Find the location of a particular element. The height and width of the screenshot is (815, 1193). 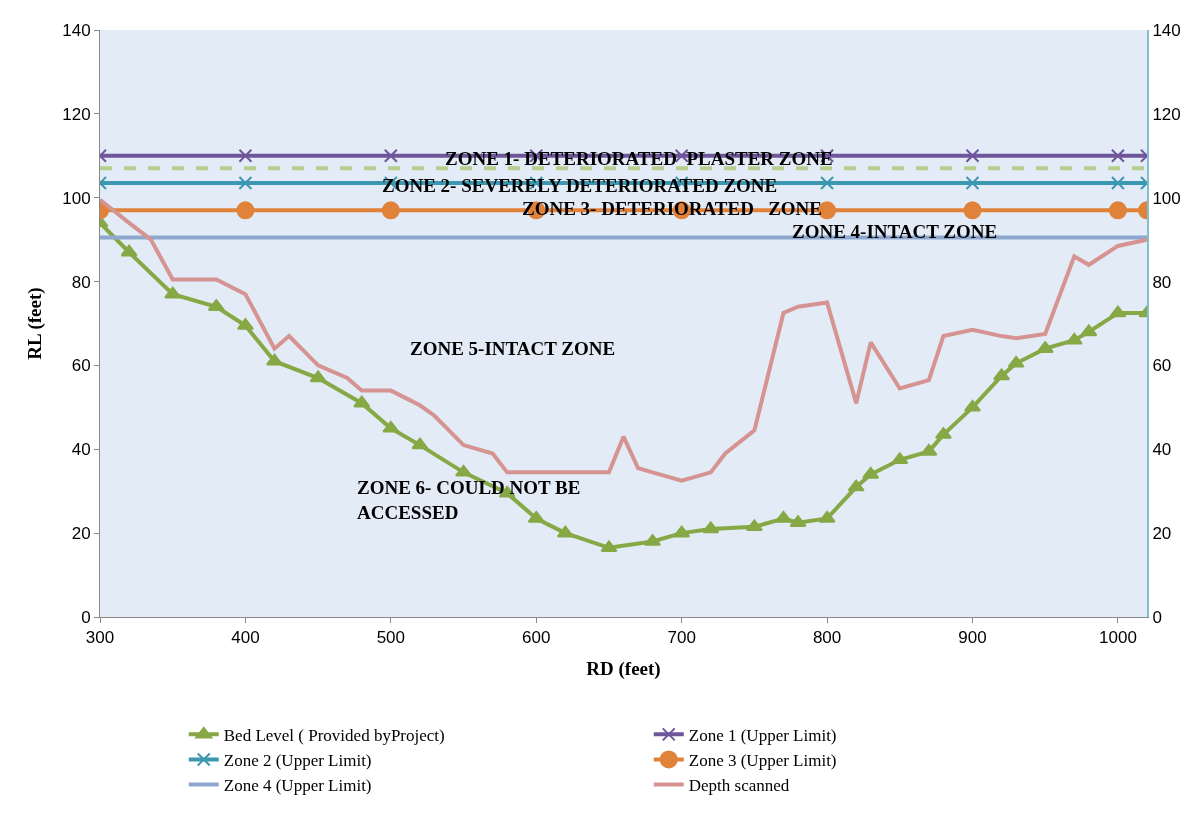

legend-label: Zone 1 (Upper Limit) is located at coordinates (762, 735).